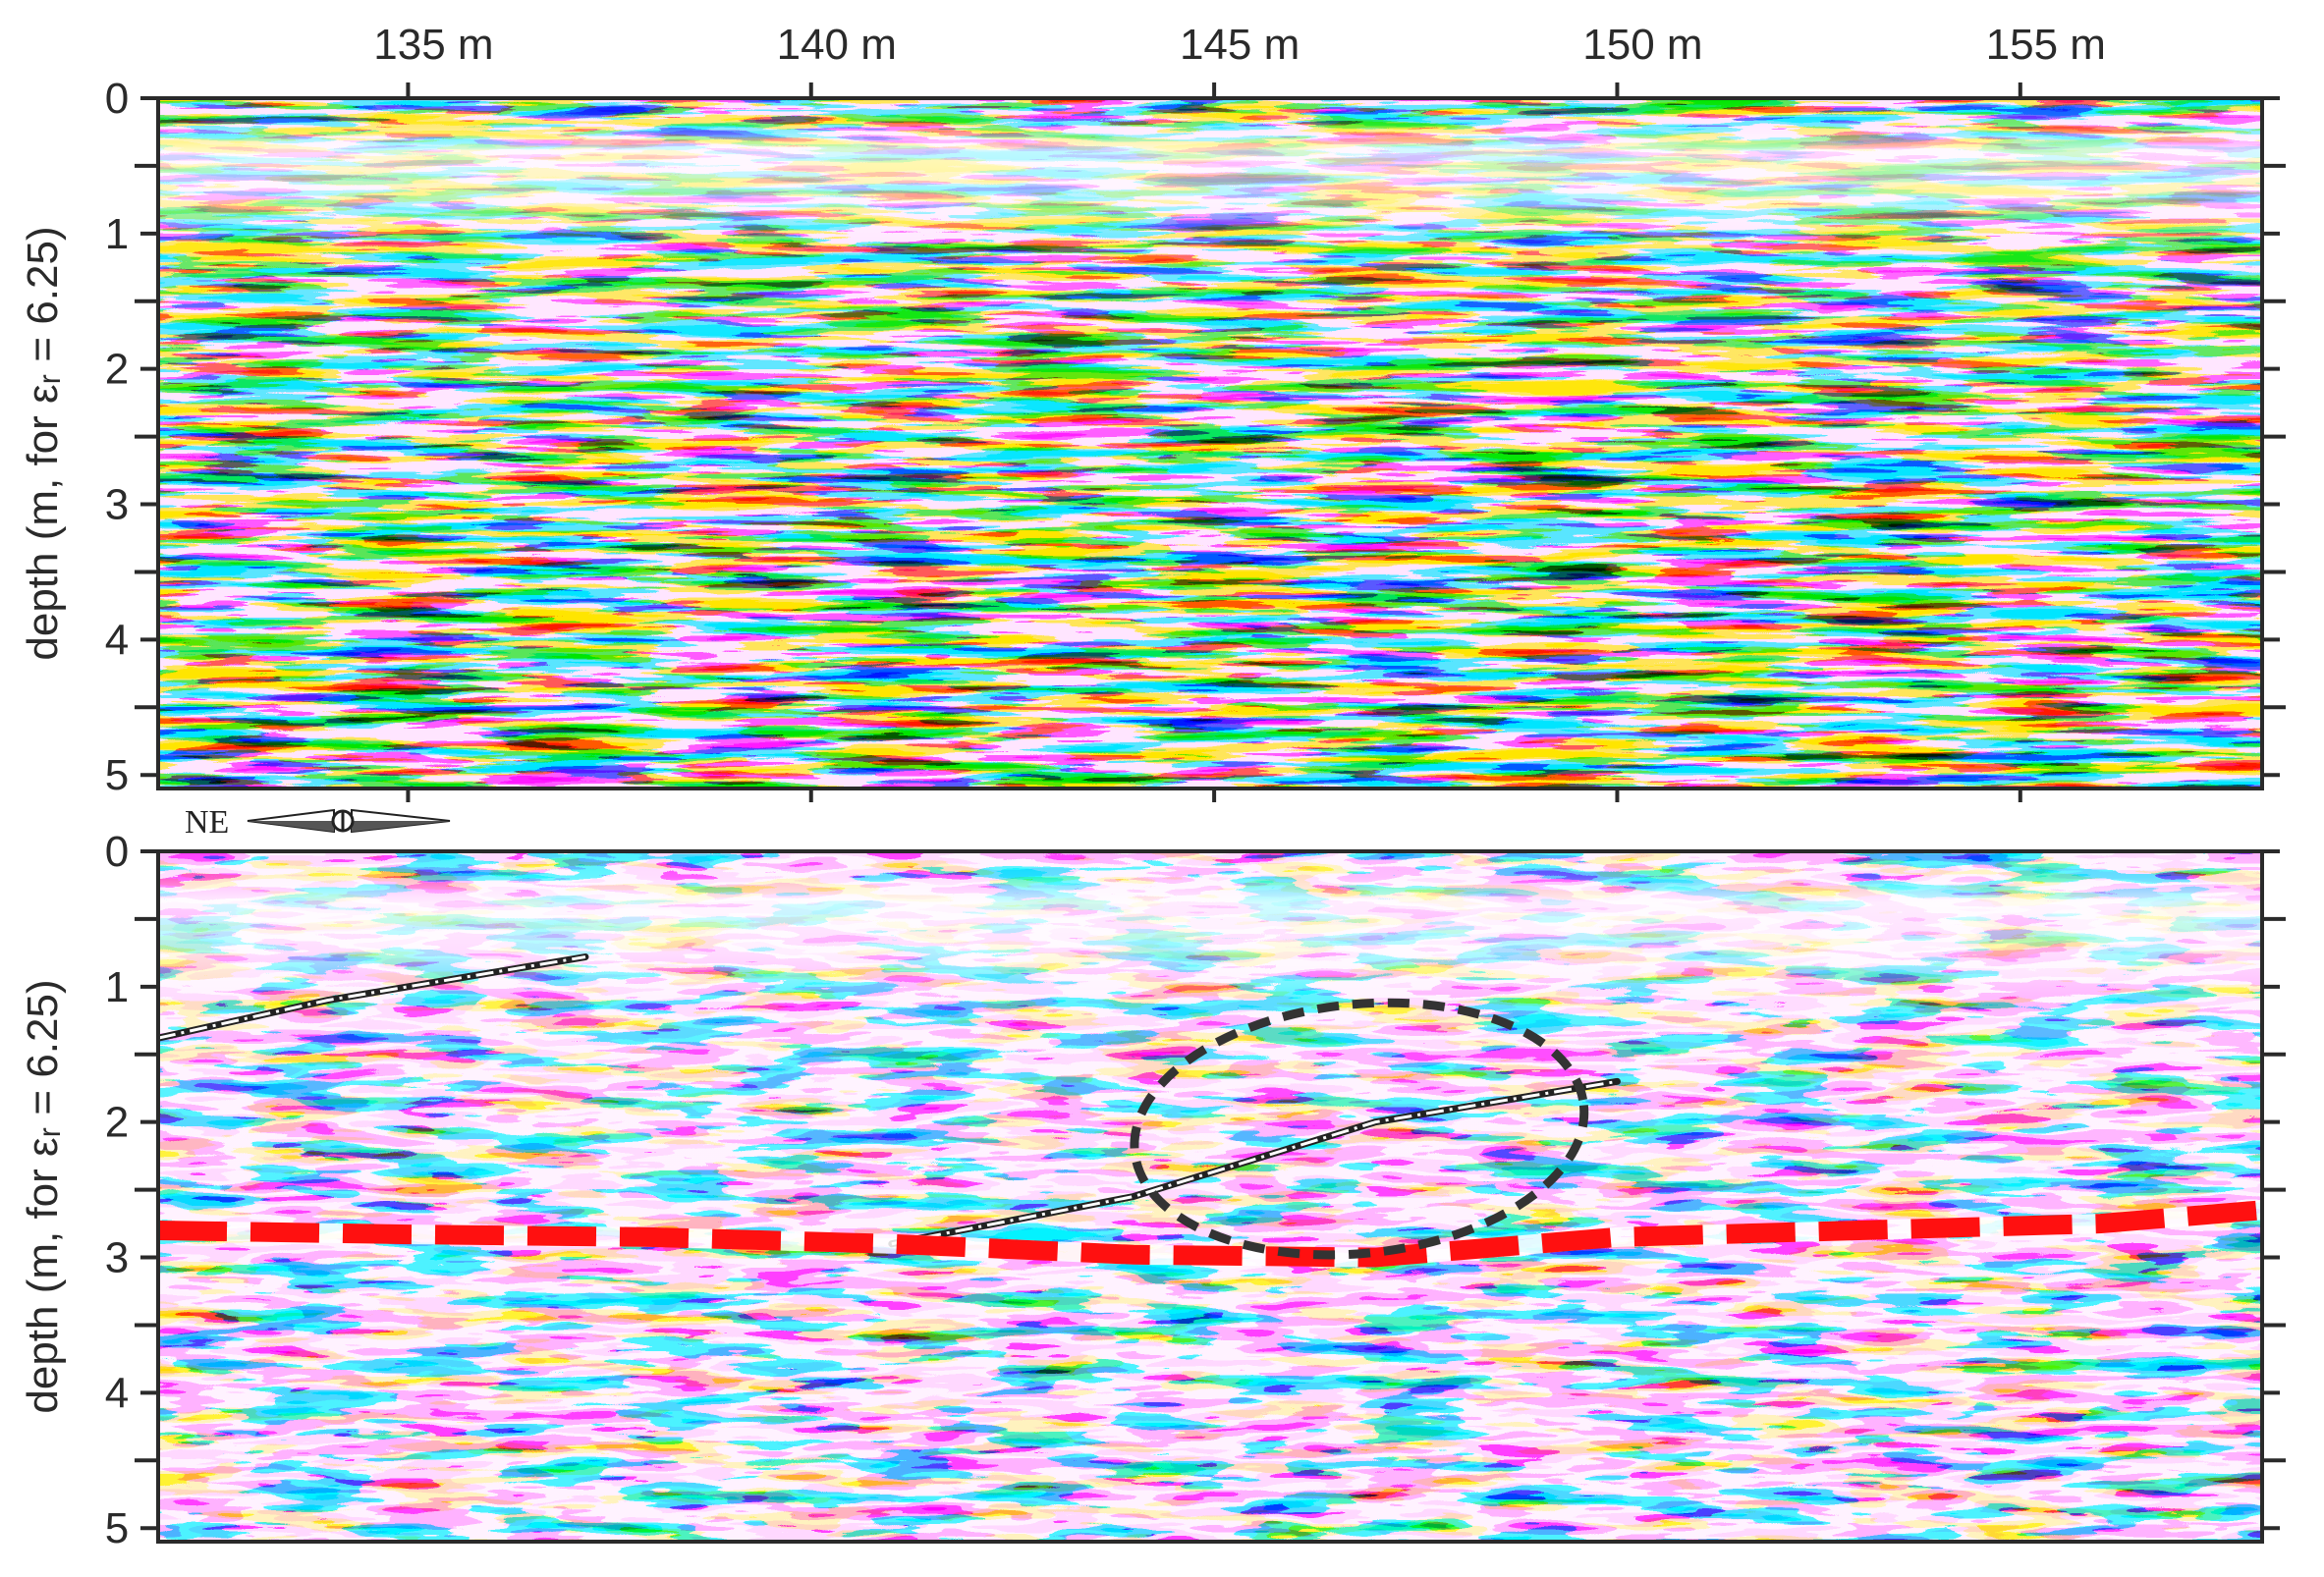 The width and height of the screenshot is (2324, 1577). Describe the element at coordinates (433, 45) in the screenshot. I see `x-tick-label: 135 m` at that location.